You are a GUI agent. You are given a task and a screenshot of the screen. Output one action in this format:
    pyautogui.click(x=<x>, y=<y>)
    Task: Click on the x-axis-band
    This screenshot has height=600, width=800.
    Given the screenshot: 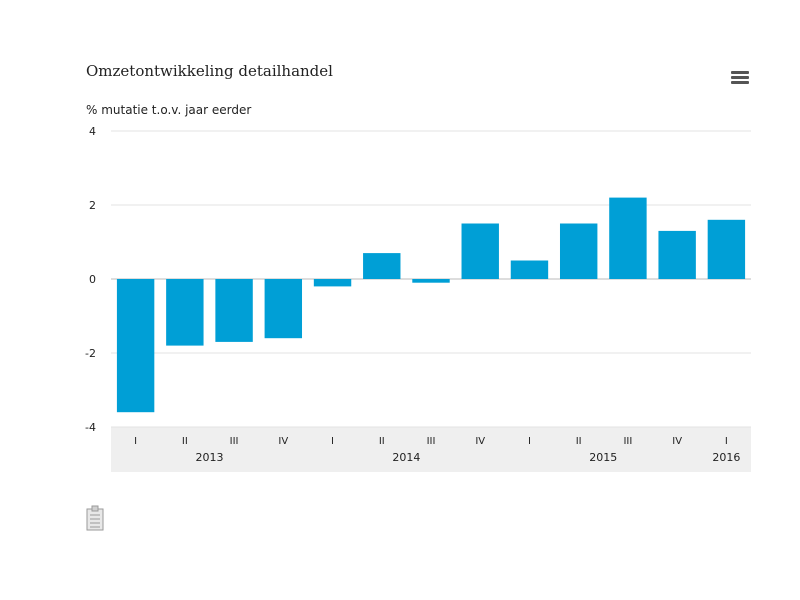 What is the action you would take?
    pyautogui.click(x=431, y=449)
    